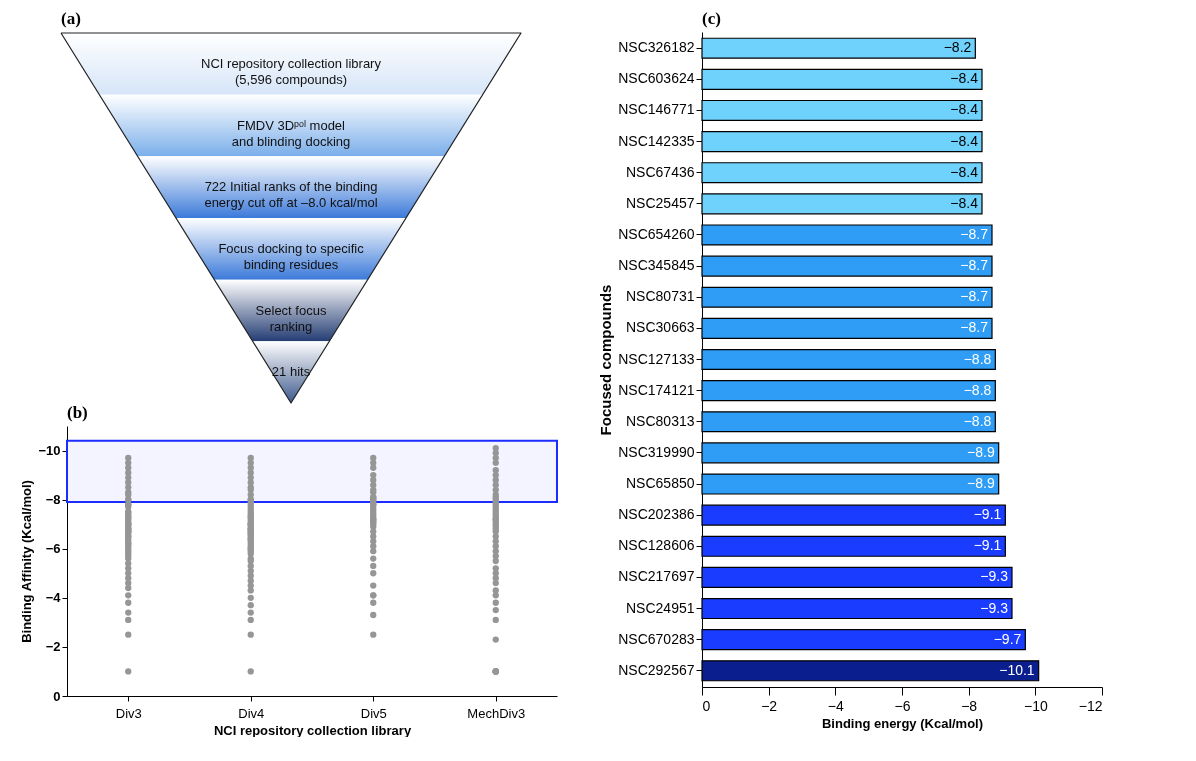 Image resolution: width=1196 pixels, height=761 pixels. What do you see at coordinates (291, 256) in the screenshot?
I see `category-label: Focus docking to specific binding residues` at bounding box center [291, 256].